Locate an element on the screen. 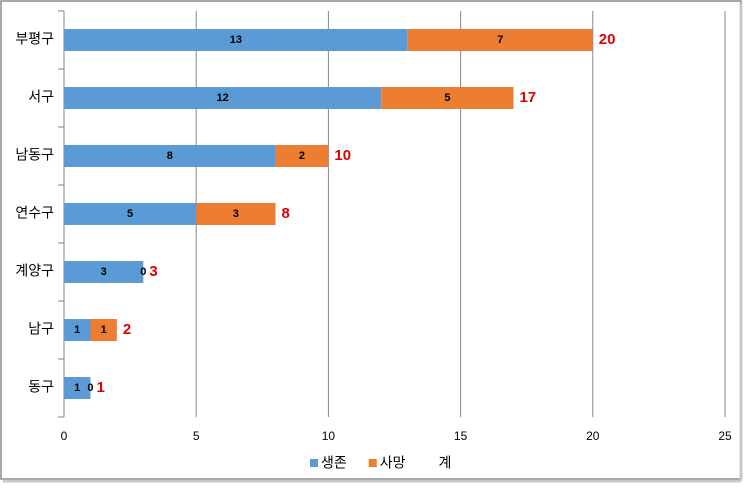  y-tick-label: 계양구 is located at coordinates (34, 271).